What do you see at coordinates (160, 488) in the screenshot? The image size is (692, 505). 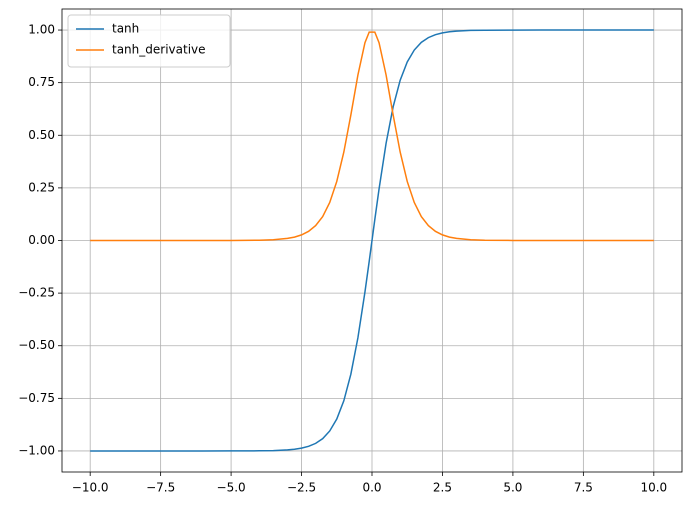 I see `x-tick-label: −7.5` at bounding box center [160, 488].